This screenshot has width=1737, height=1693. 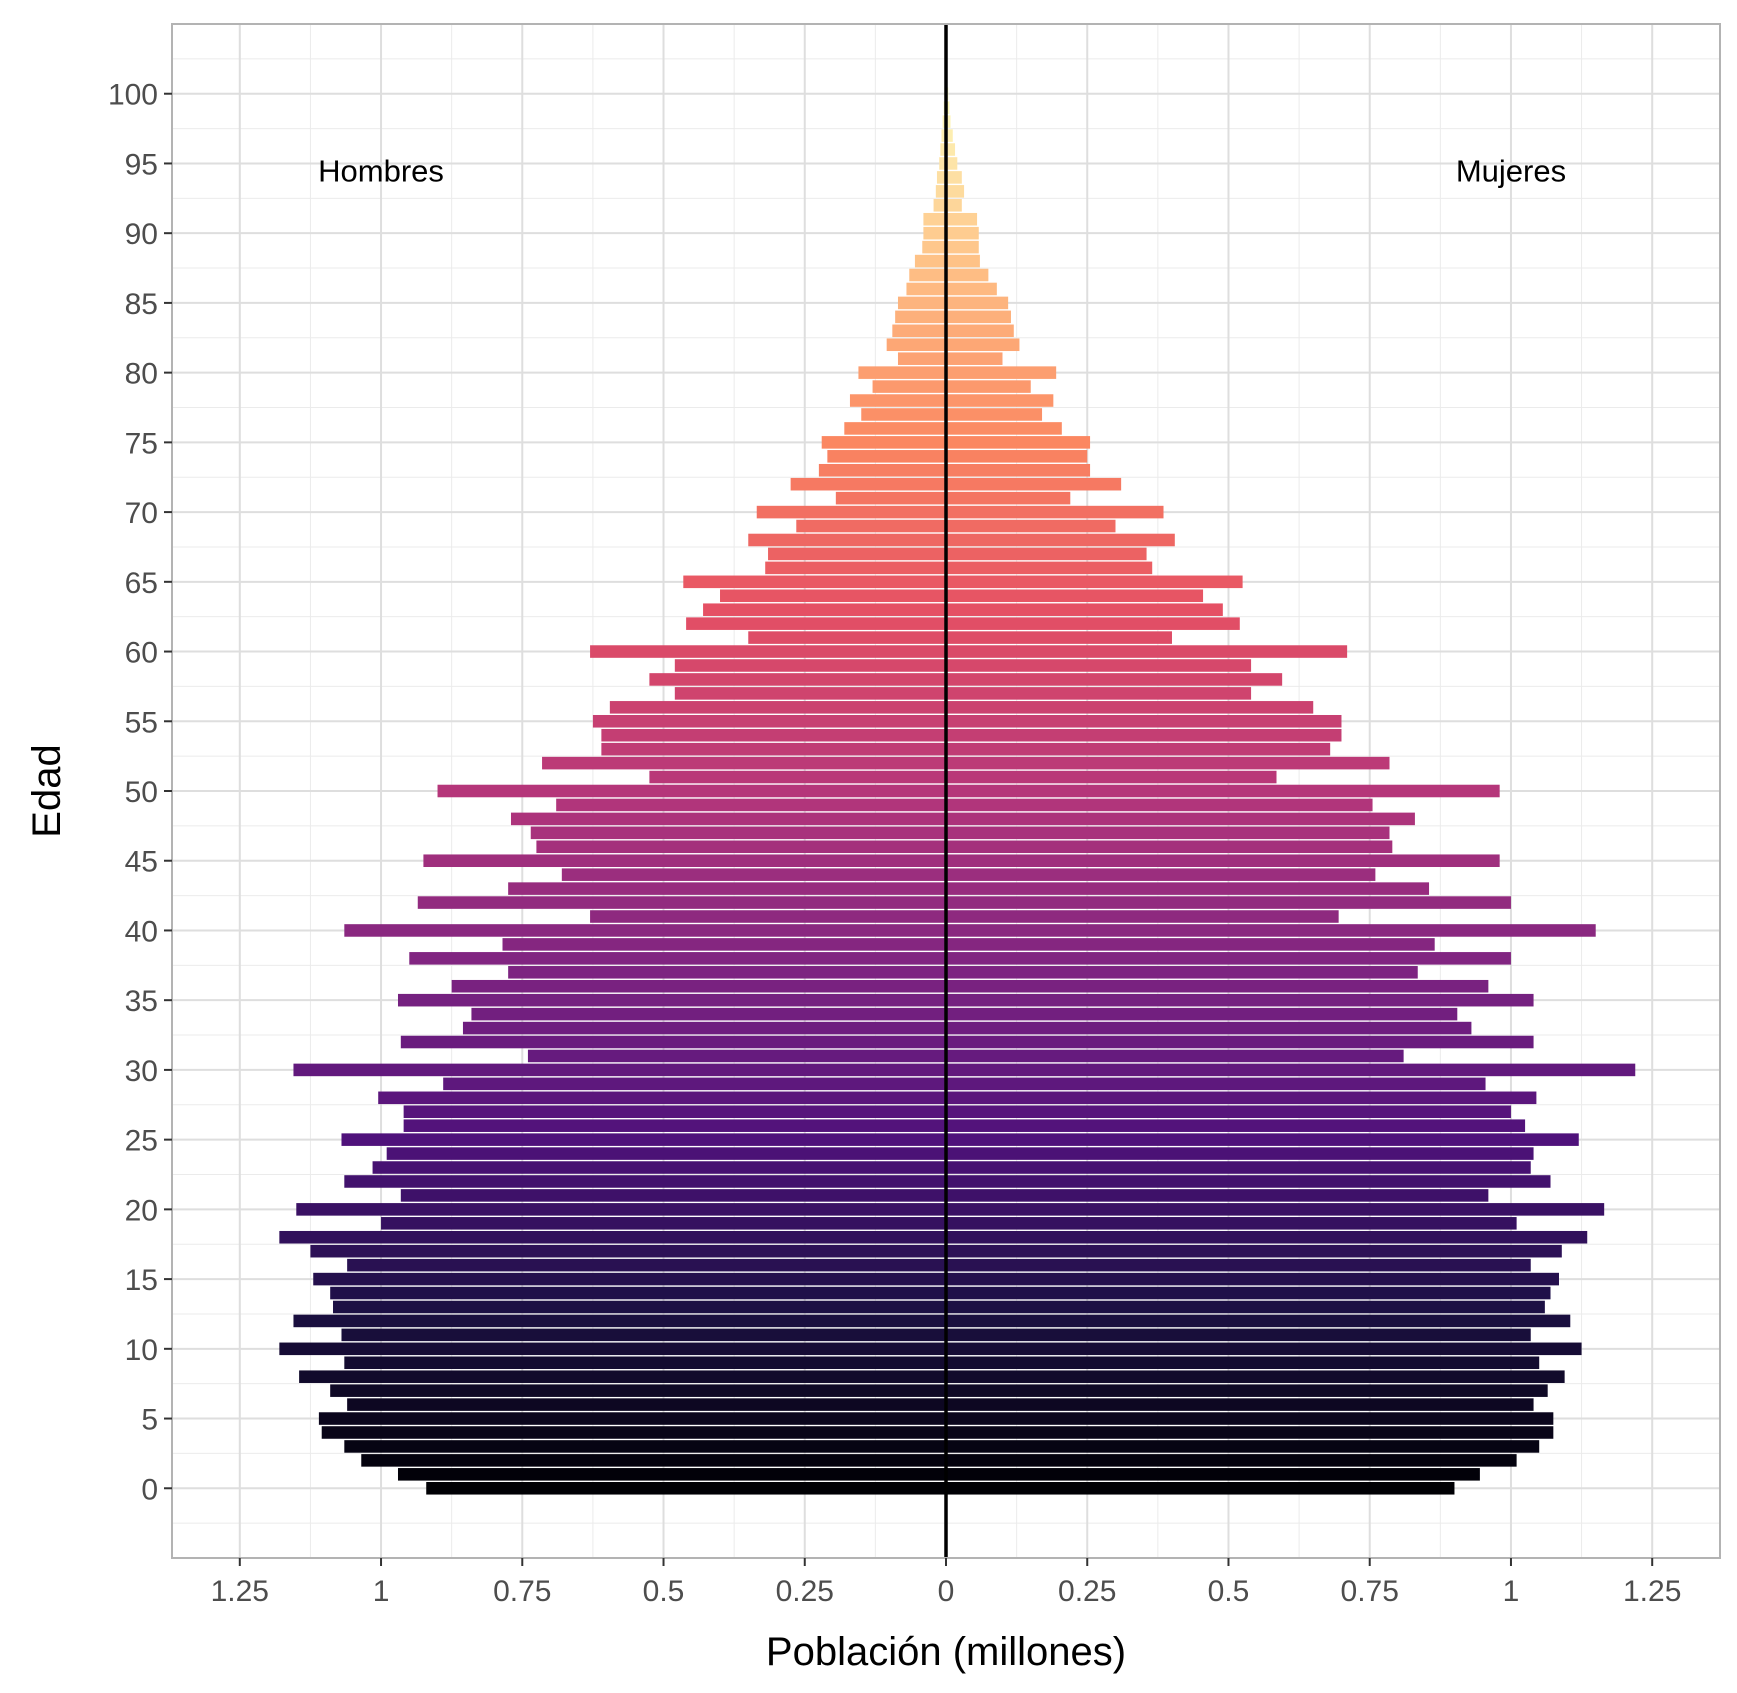 What do you see at coordinates (946, 1652) in the screenshot?
I see `x-axis-title: Población (millones)` at bounding box center [946, 1652].